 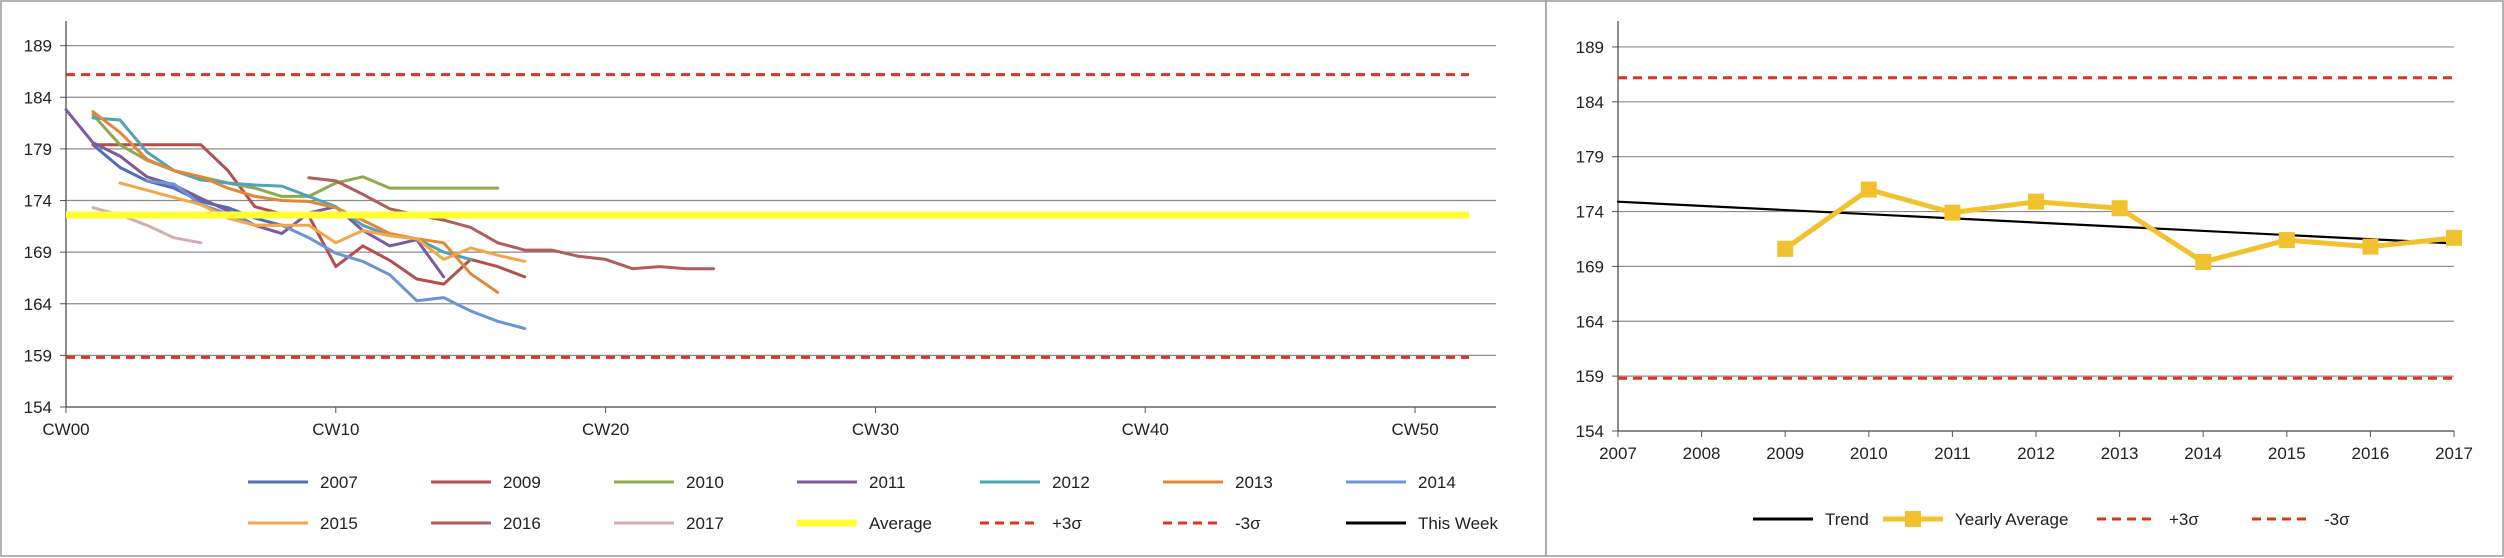 What do you see at coordinates (2287, 453) in the screenshot?
I see `x-tick-label: 2015` at bounding box center [2287, 453].